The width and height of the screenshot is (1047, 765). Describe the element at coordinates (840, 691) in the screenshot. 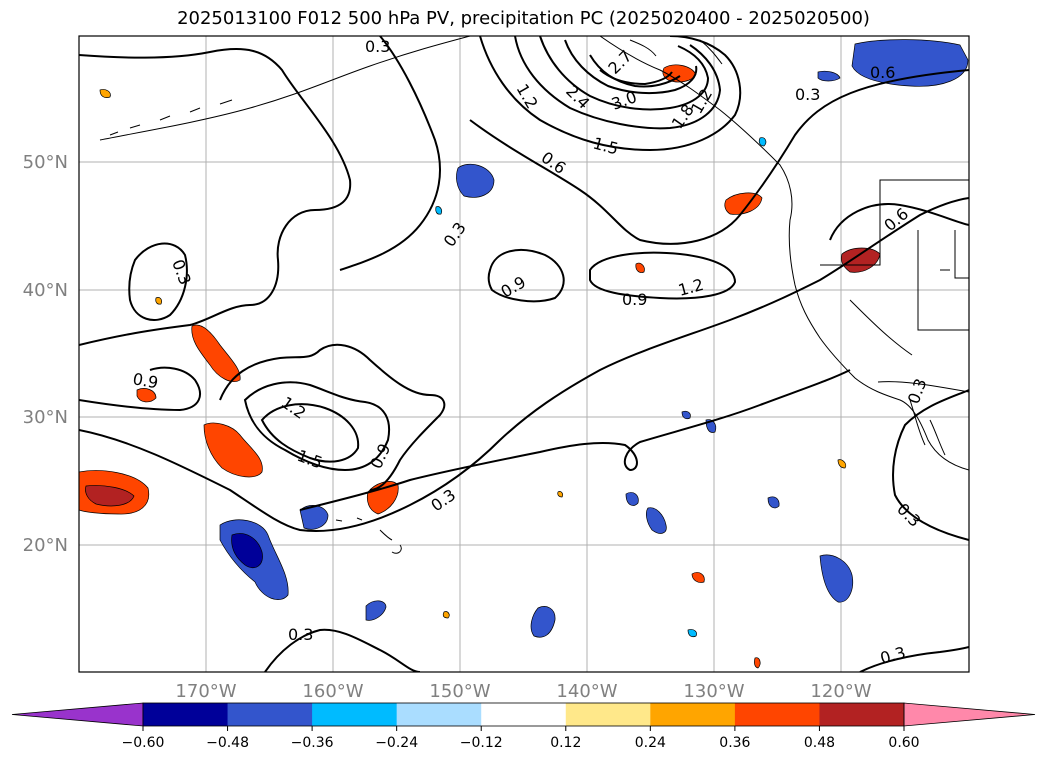

I see `lon-label: 120°W` at that location.